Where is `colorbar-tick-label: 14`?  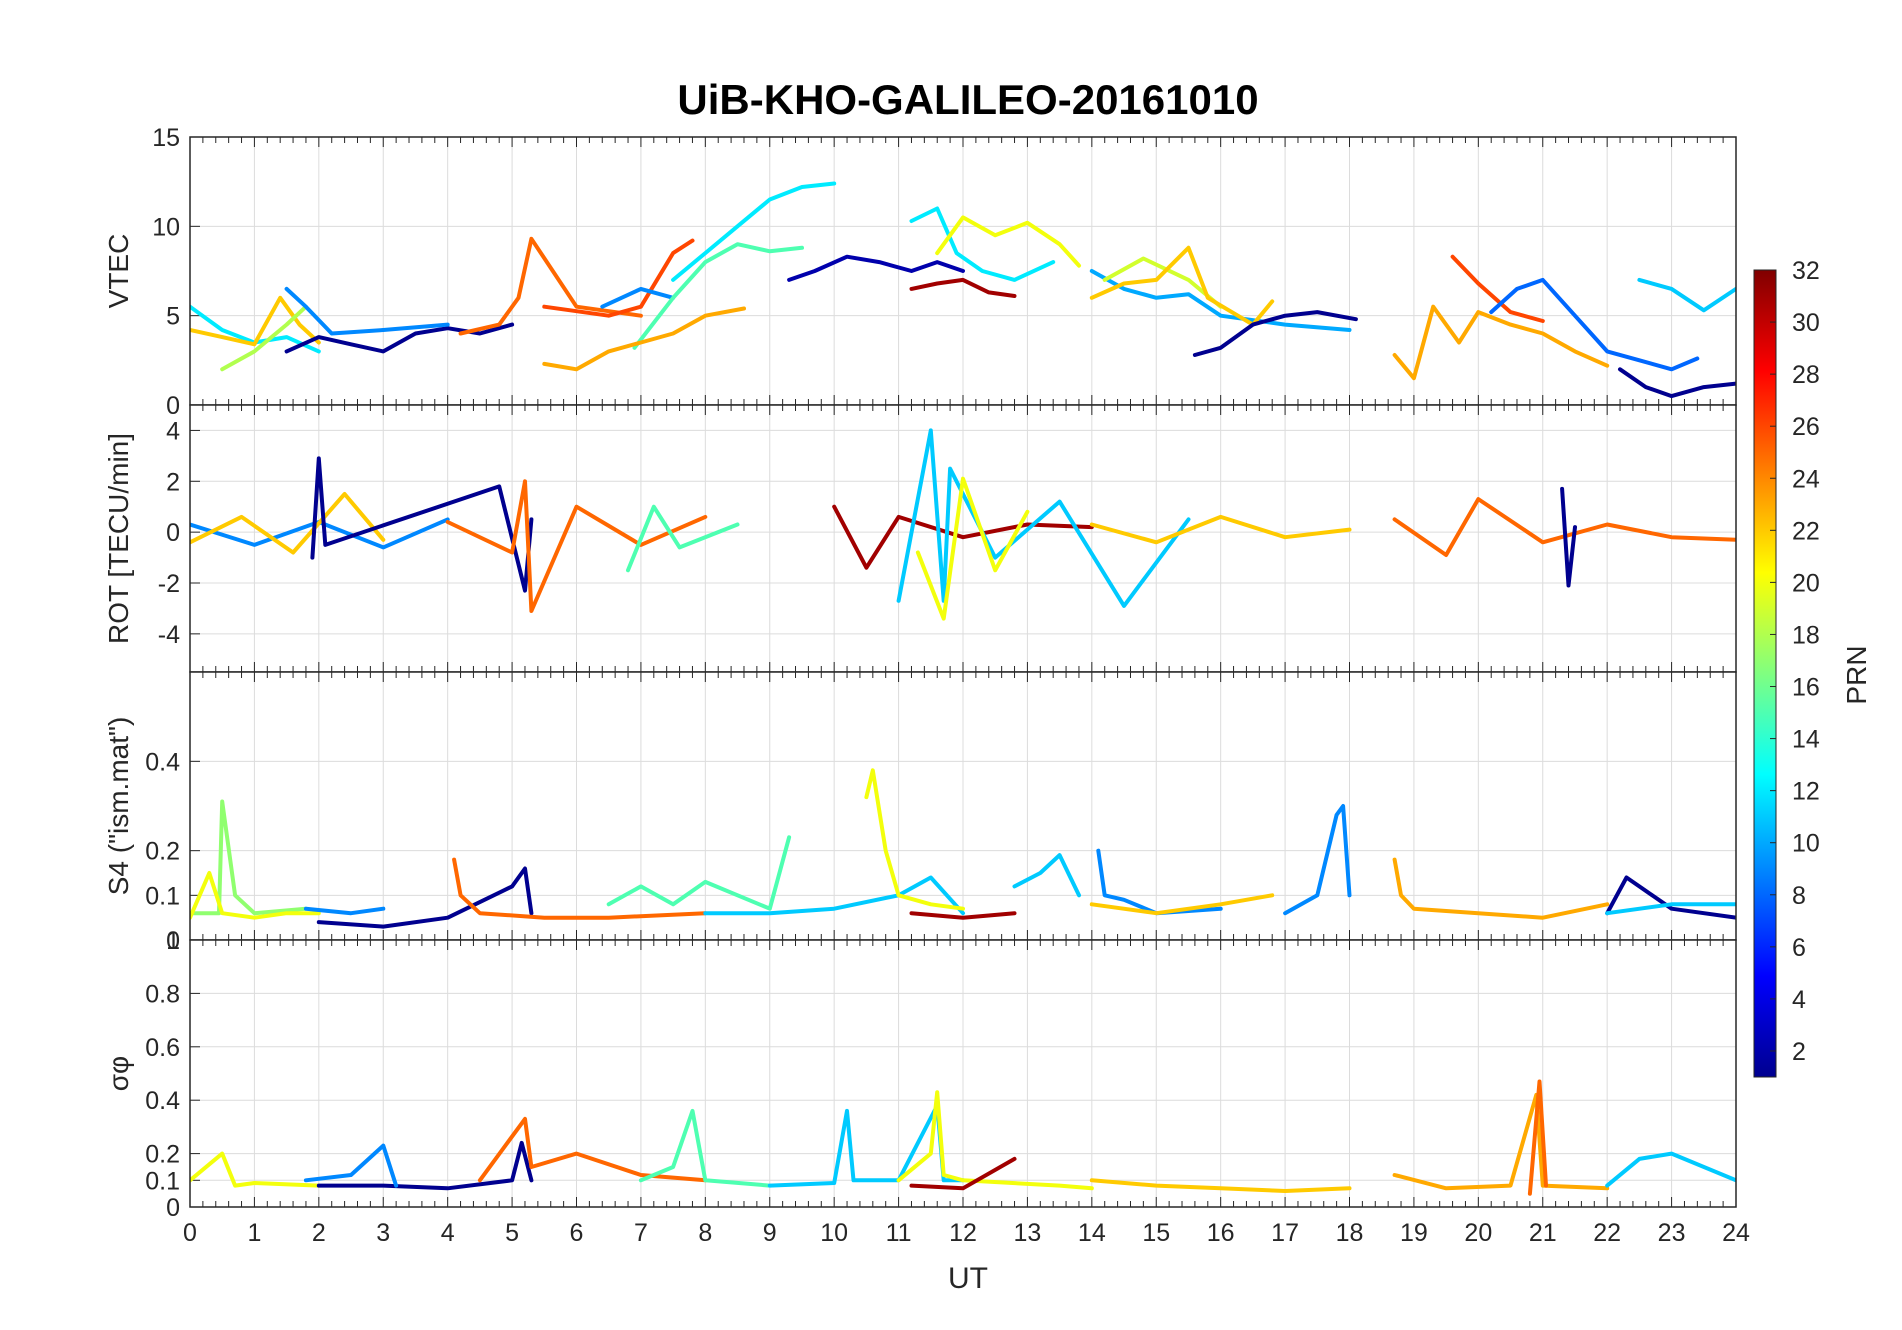
colorbar-tick-label: 14 is located at coordinates (1806, 740).